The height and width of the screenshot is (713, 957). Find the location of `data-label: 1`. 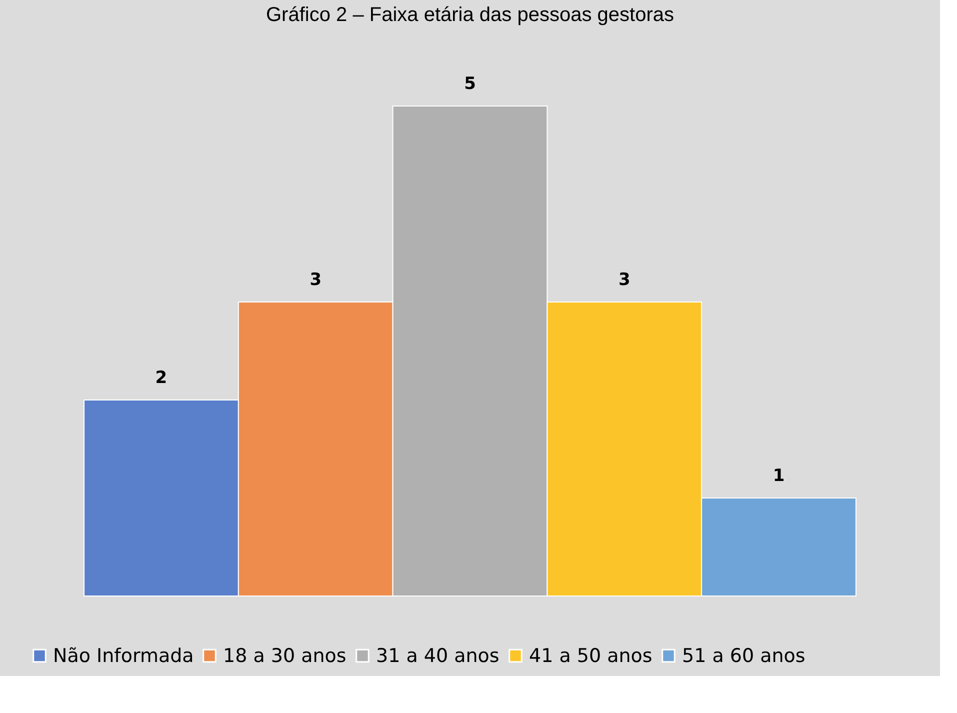

data-label: 1 is located at coordinates (778, 476).